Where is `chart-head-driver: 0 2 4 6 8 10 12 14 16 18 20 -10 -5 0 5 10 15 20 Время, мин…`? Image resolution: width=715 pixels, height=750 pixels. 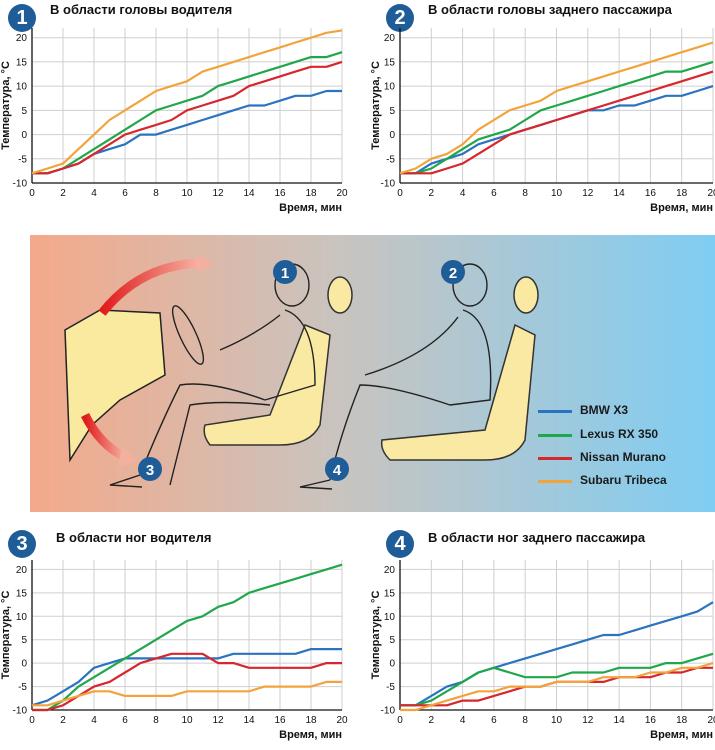 chart-head-driver: 0 2 4 6 8 10 12 14 16 18 20 -10 -5 0 5 10 15 20 Время, мин… is located at coordinates (174, 121).